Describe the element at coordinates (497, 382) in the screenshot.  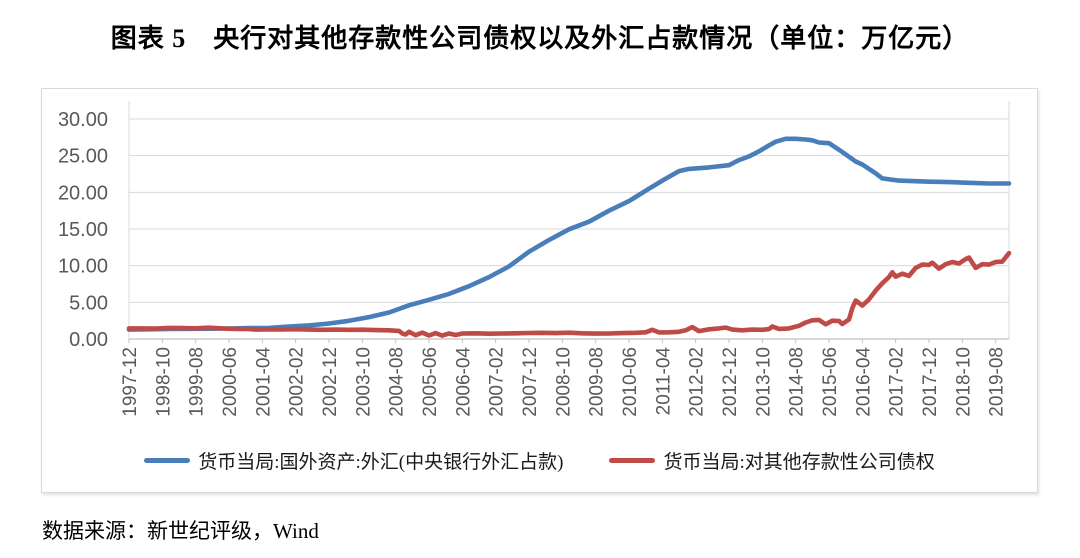
I see `x-tick-label: 2007-02` at that location.